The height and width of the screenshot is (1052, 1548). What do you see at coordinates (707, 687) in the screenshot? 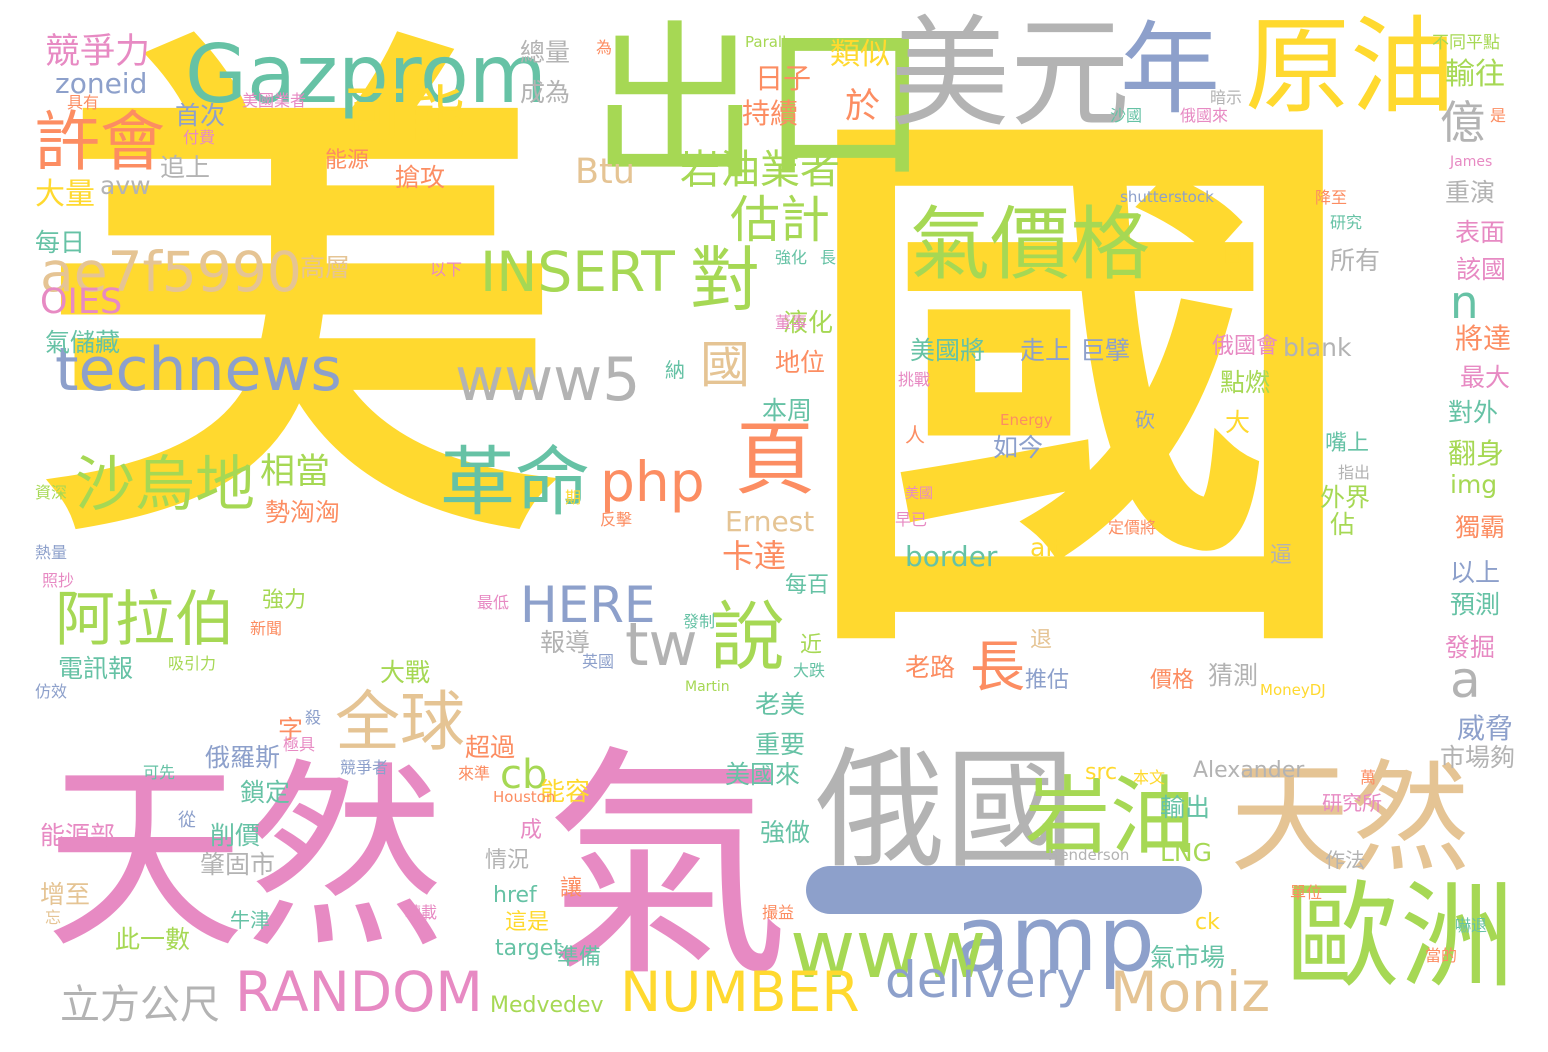
I see `cloud-word: Martin` at bounding box center [707, 687].